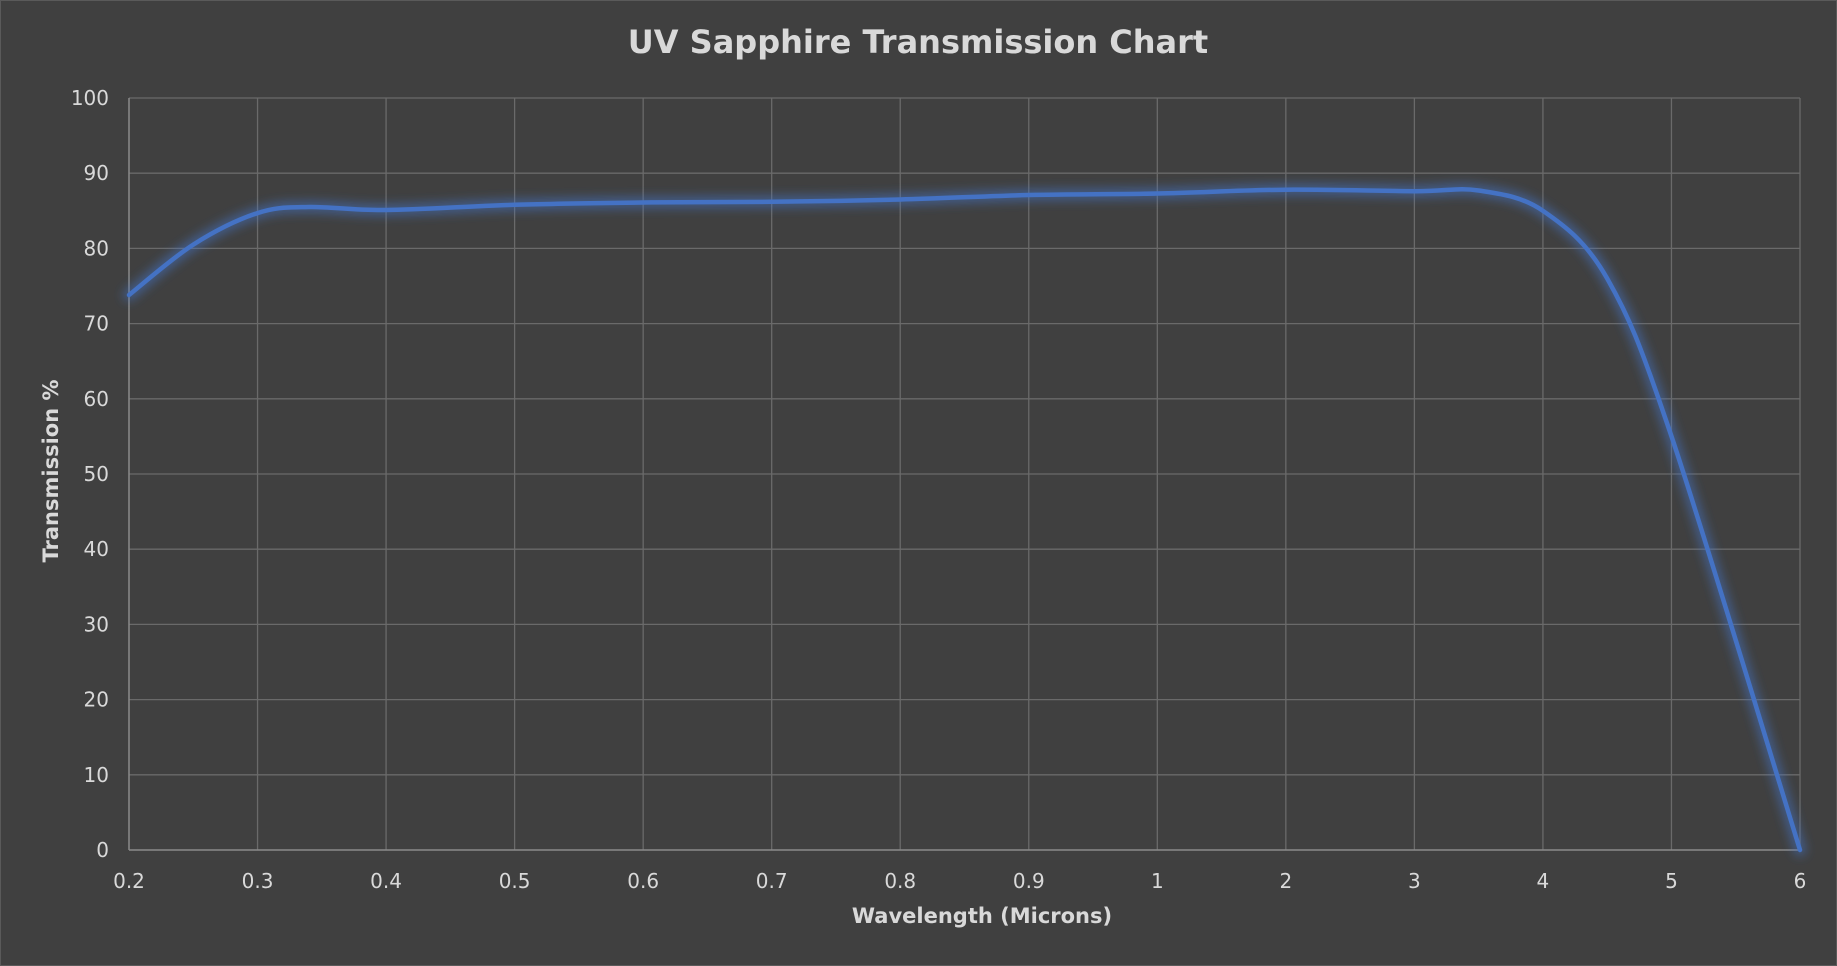 The height and width of the screenshot is (966, 1837). Describe the element at coordinates (1285, 881) in the screenshot. I see `x-tick-label: 2` at that location.